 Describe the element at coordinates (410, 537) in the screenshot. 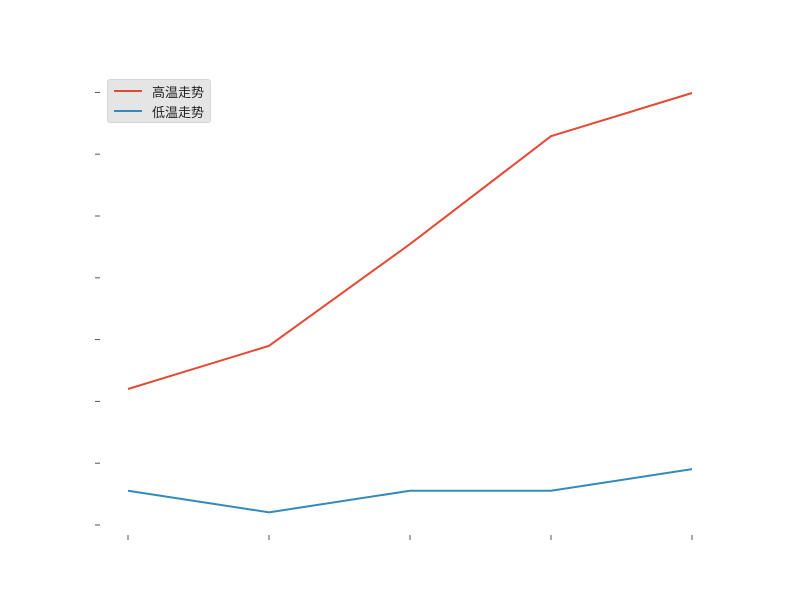

I see `x-axis-ticks` at that location.